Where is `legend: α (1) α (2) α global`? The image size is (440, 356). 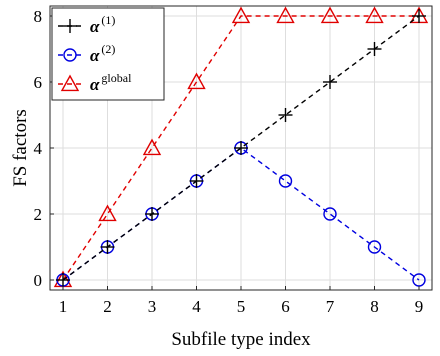
legend: α (1) α (2) α global is located at coordinates (108, 54).